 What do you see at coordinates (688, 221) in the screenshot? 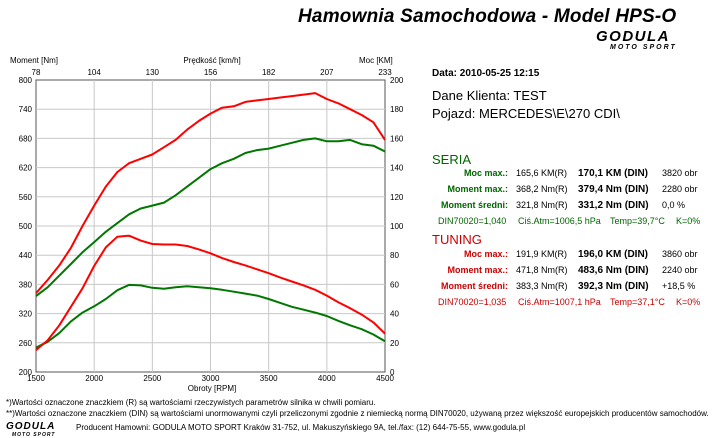
I see `seria-k-factor: K=0%` at bounding box center [688, 221].